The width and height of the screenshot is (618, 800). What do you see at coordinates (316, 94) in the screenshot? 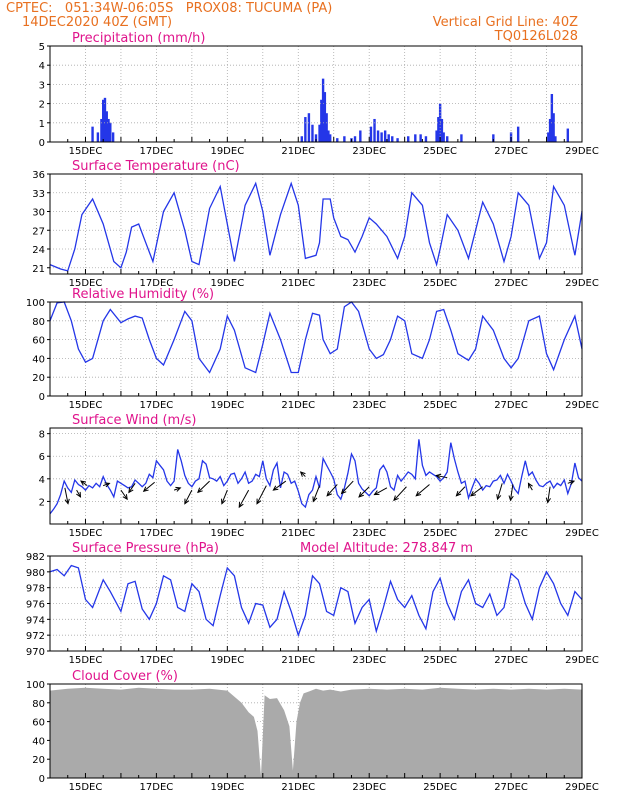
I see `panel-frame` at bounding box center [316, 94].